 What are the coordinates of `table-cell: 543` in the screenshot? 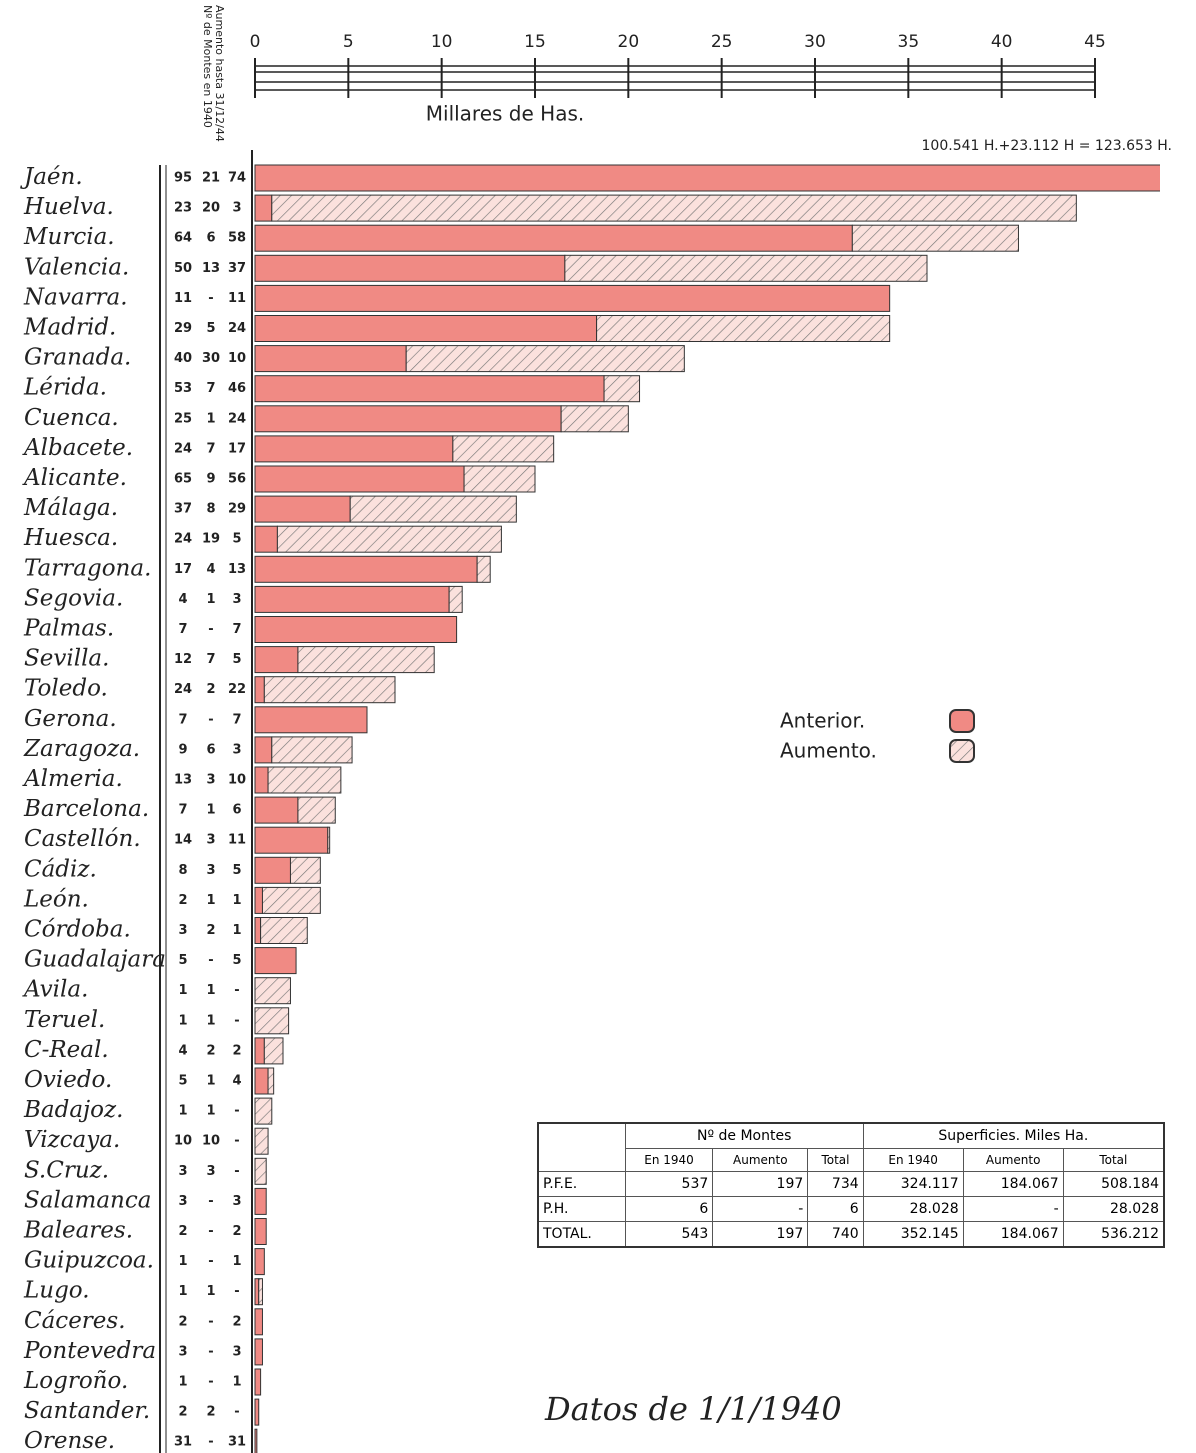 It's located at (669, 1234).